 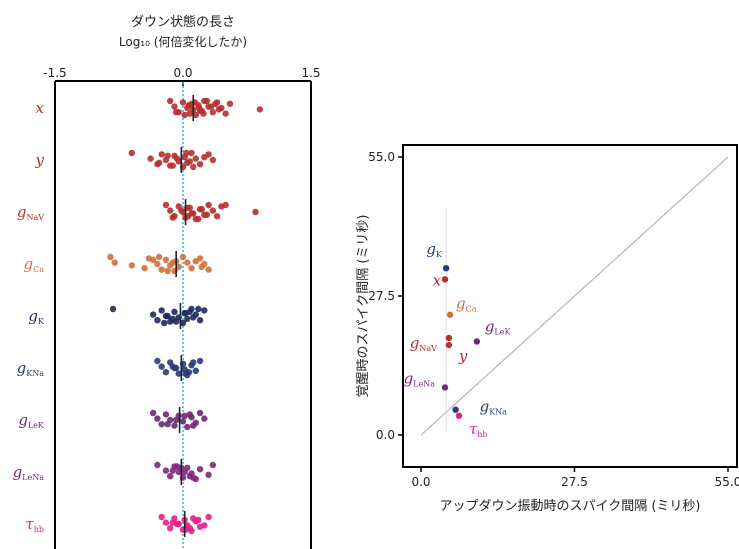 I want to click on row-label: gLeNa, so click(x=29, y=472).